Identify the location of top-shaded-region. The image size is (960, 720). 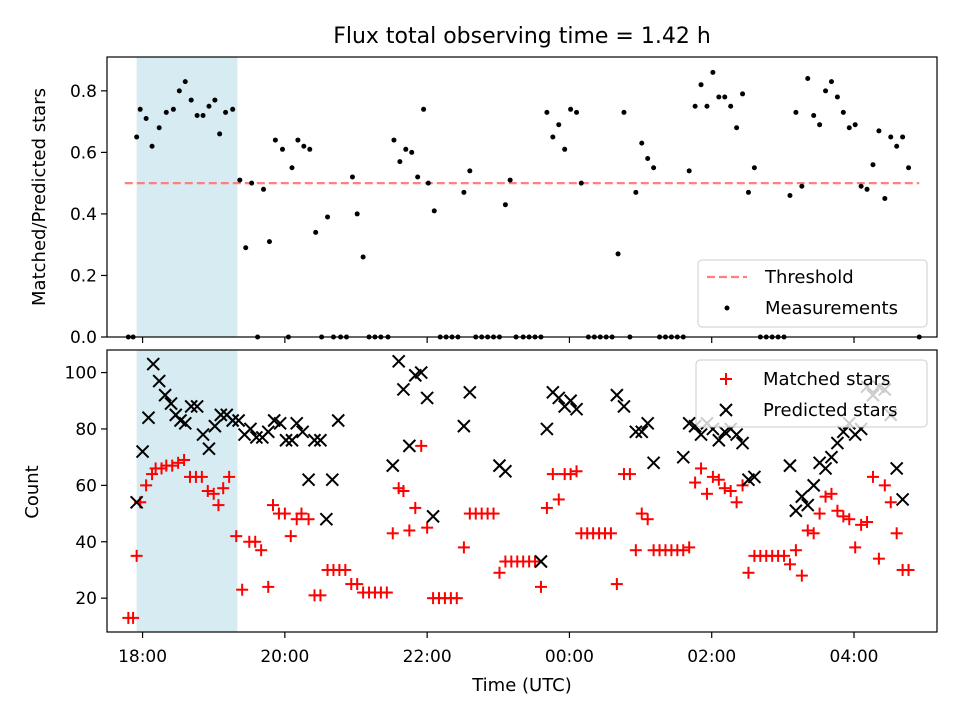
(187, 197).